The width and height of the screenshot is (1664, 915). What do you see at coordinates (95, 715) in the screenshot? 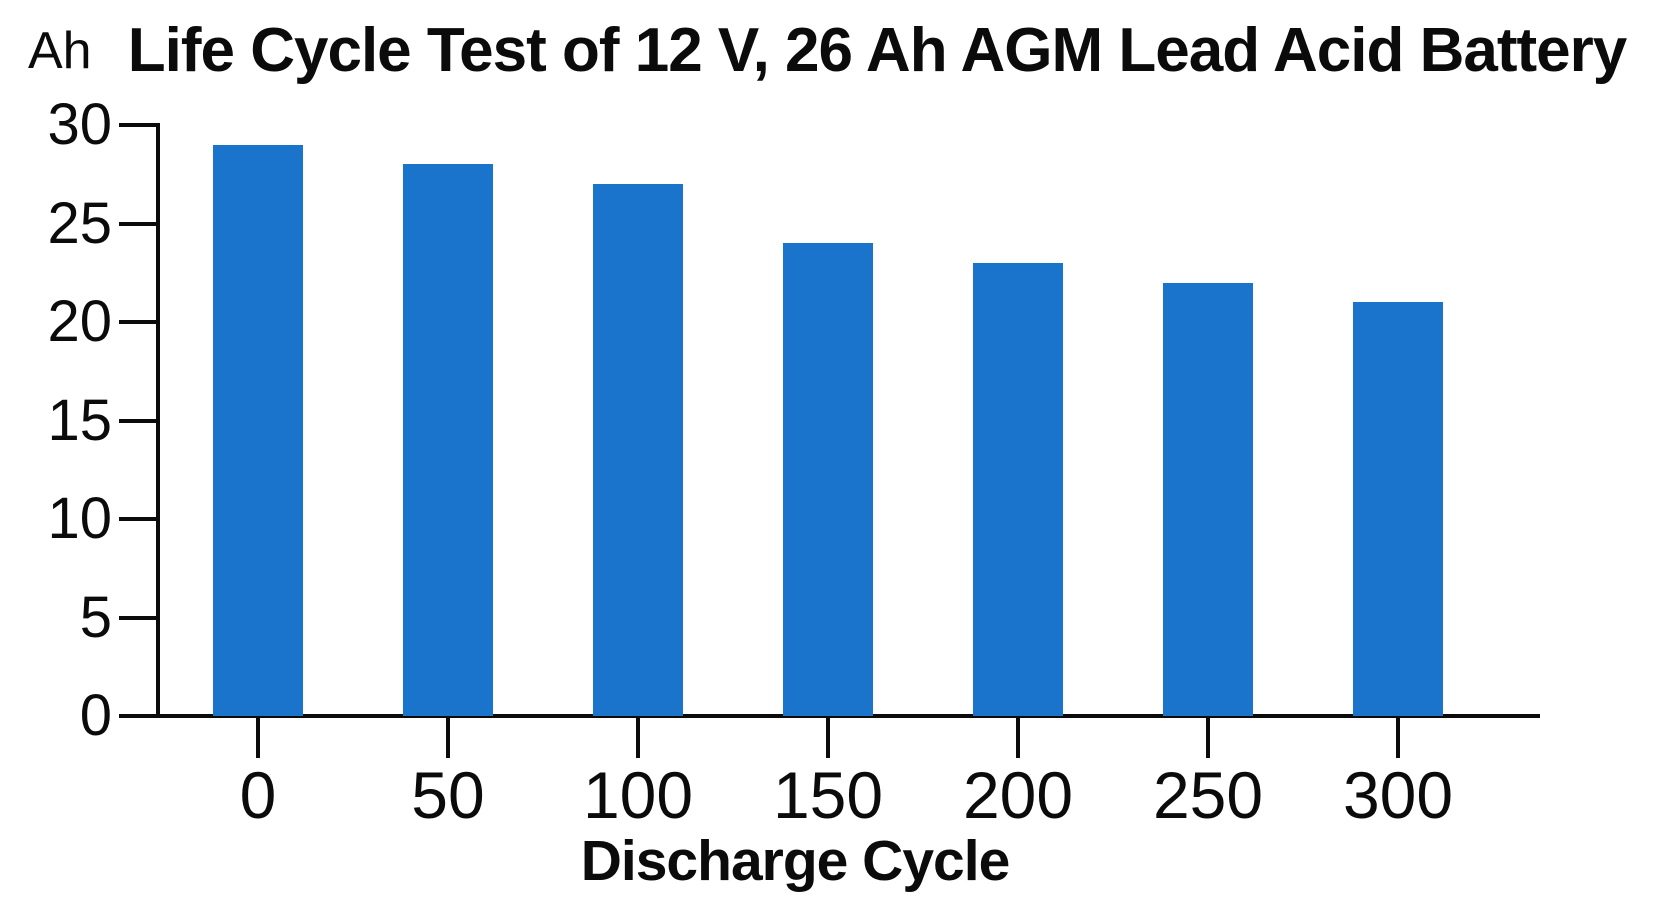
I see `y-tick-label: 0` at bounding box center [95, 715].